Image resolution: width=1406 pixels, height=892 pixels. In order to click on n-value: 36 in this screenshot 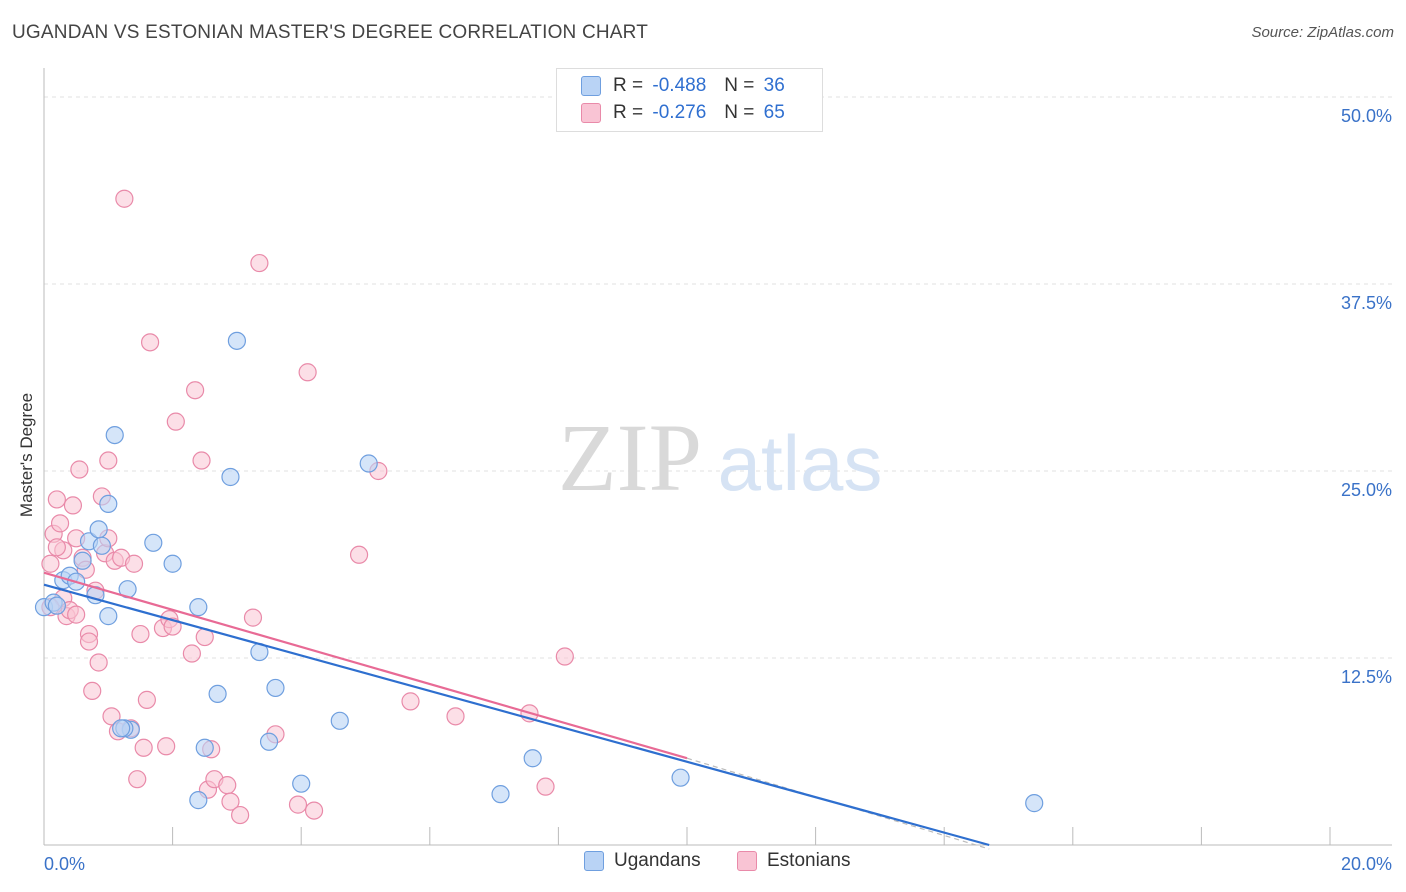, I will do `click(774, 85)`.